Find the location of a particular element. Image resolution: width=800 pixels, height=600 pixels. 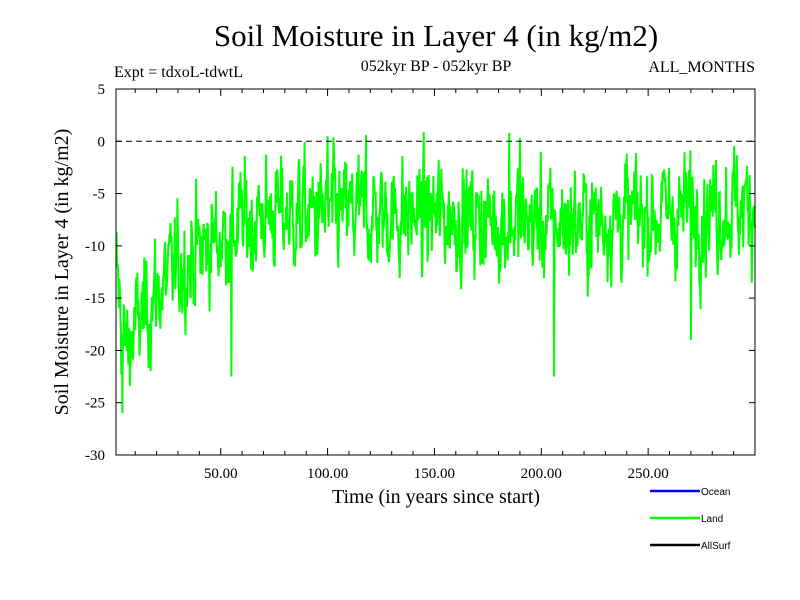

x-tick-label: 50.00 is located at coordinates (221, 474).